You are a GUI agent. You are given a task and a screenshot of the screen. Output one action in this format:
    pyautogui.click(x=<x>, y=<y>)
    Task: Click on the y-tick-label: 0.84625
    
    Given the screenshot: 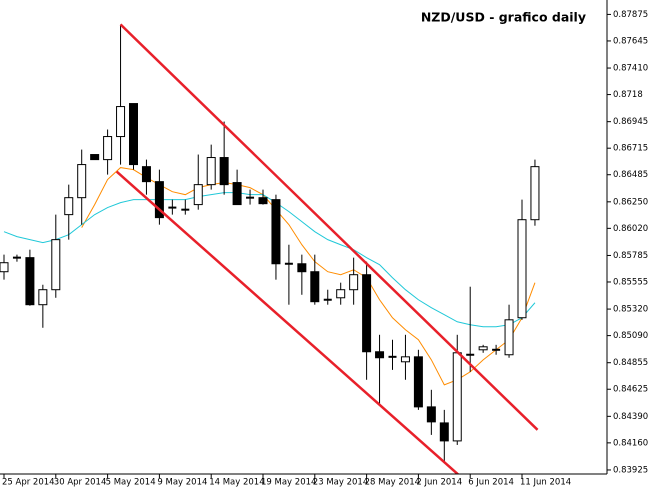 What is the action you would take?
    pyautogui.click(x=630, y=390)
    